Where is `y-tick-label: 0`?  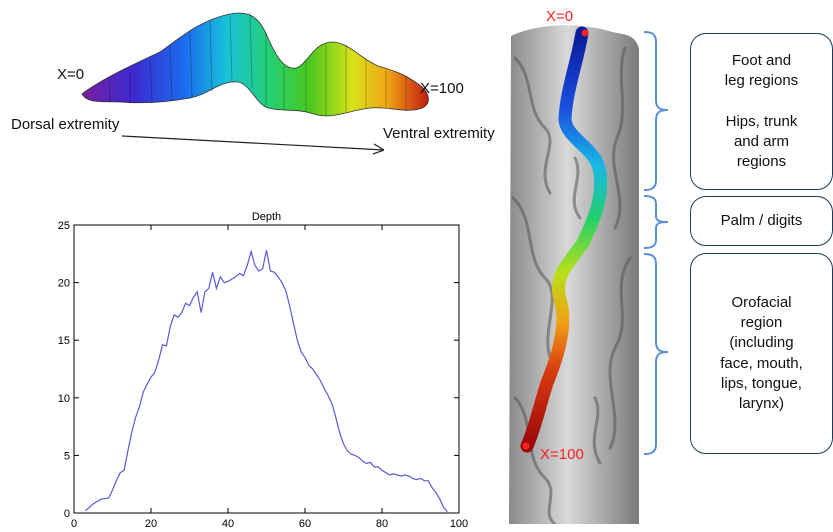
y-tick-label: 0 is located at coordinates (67, 514).